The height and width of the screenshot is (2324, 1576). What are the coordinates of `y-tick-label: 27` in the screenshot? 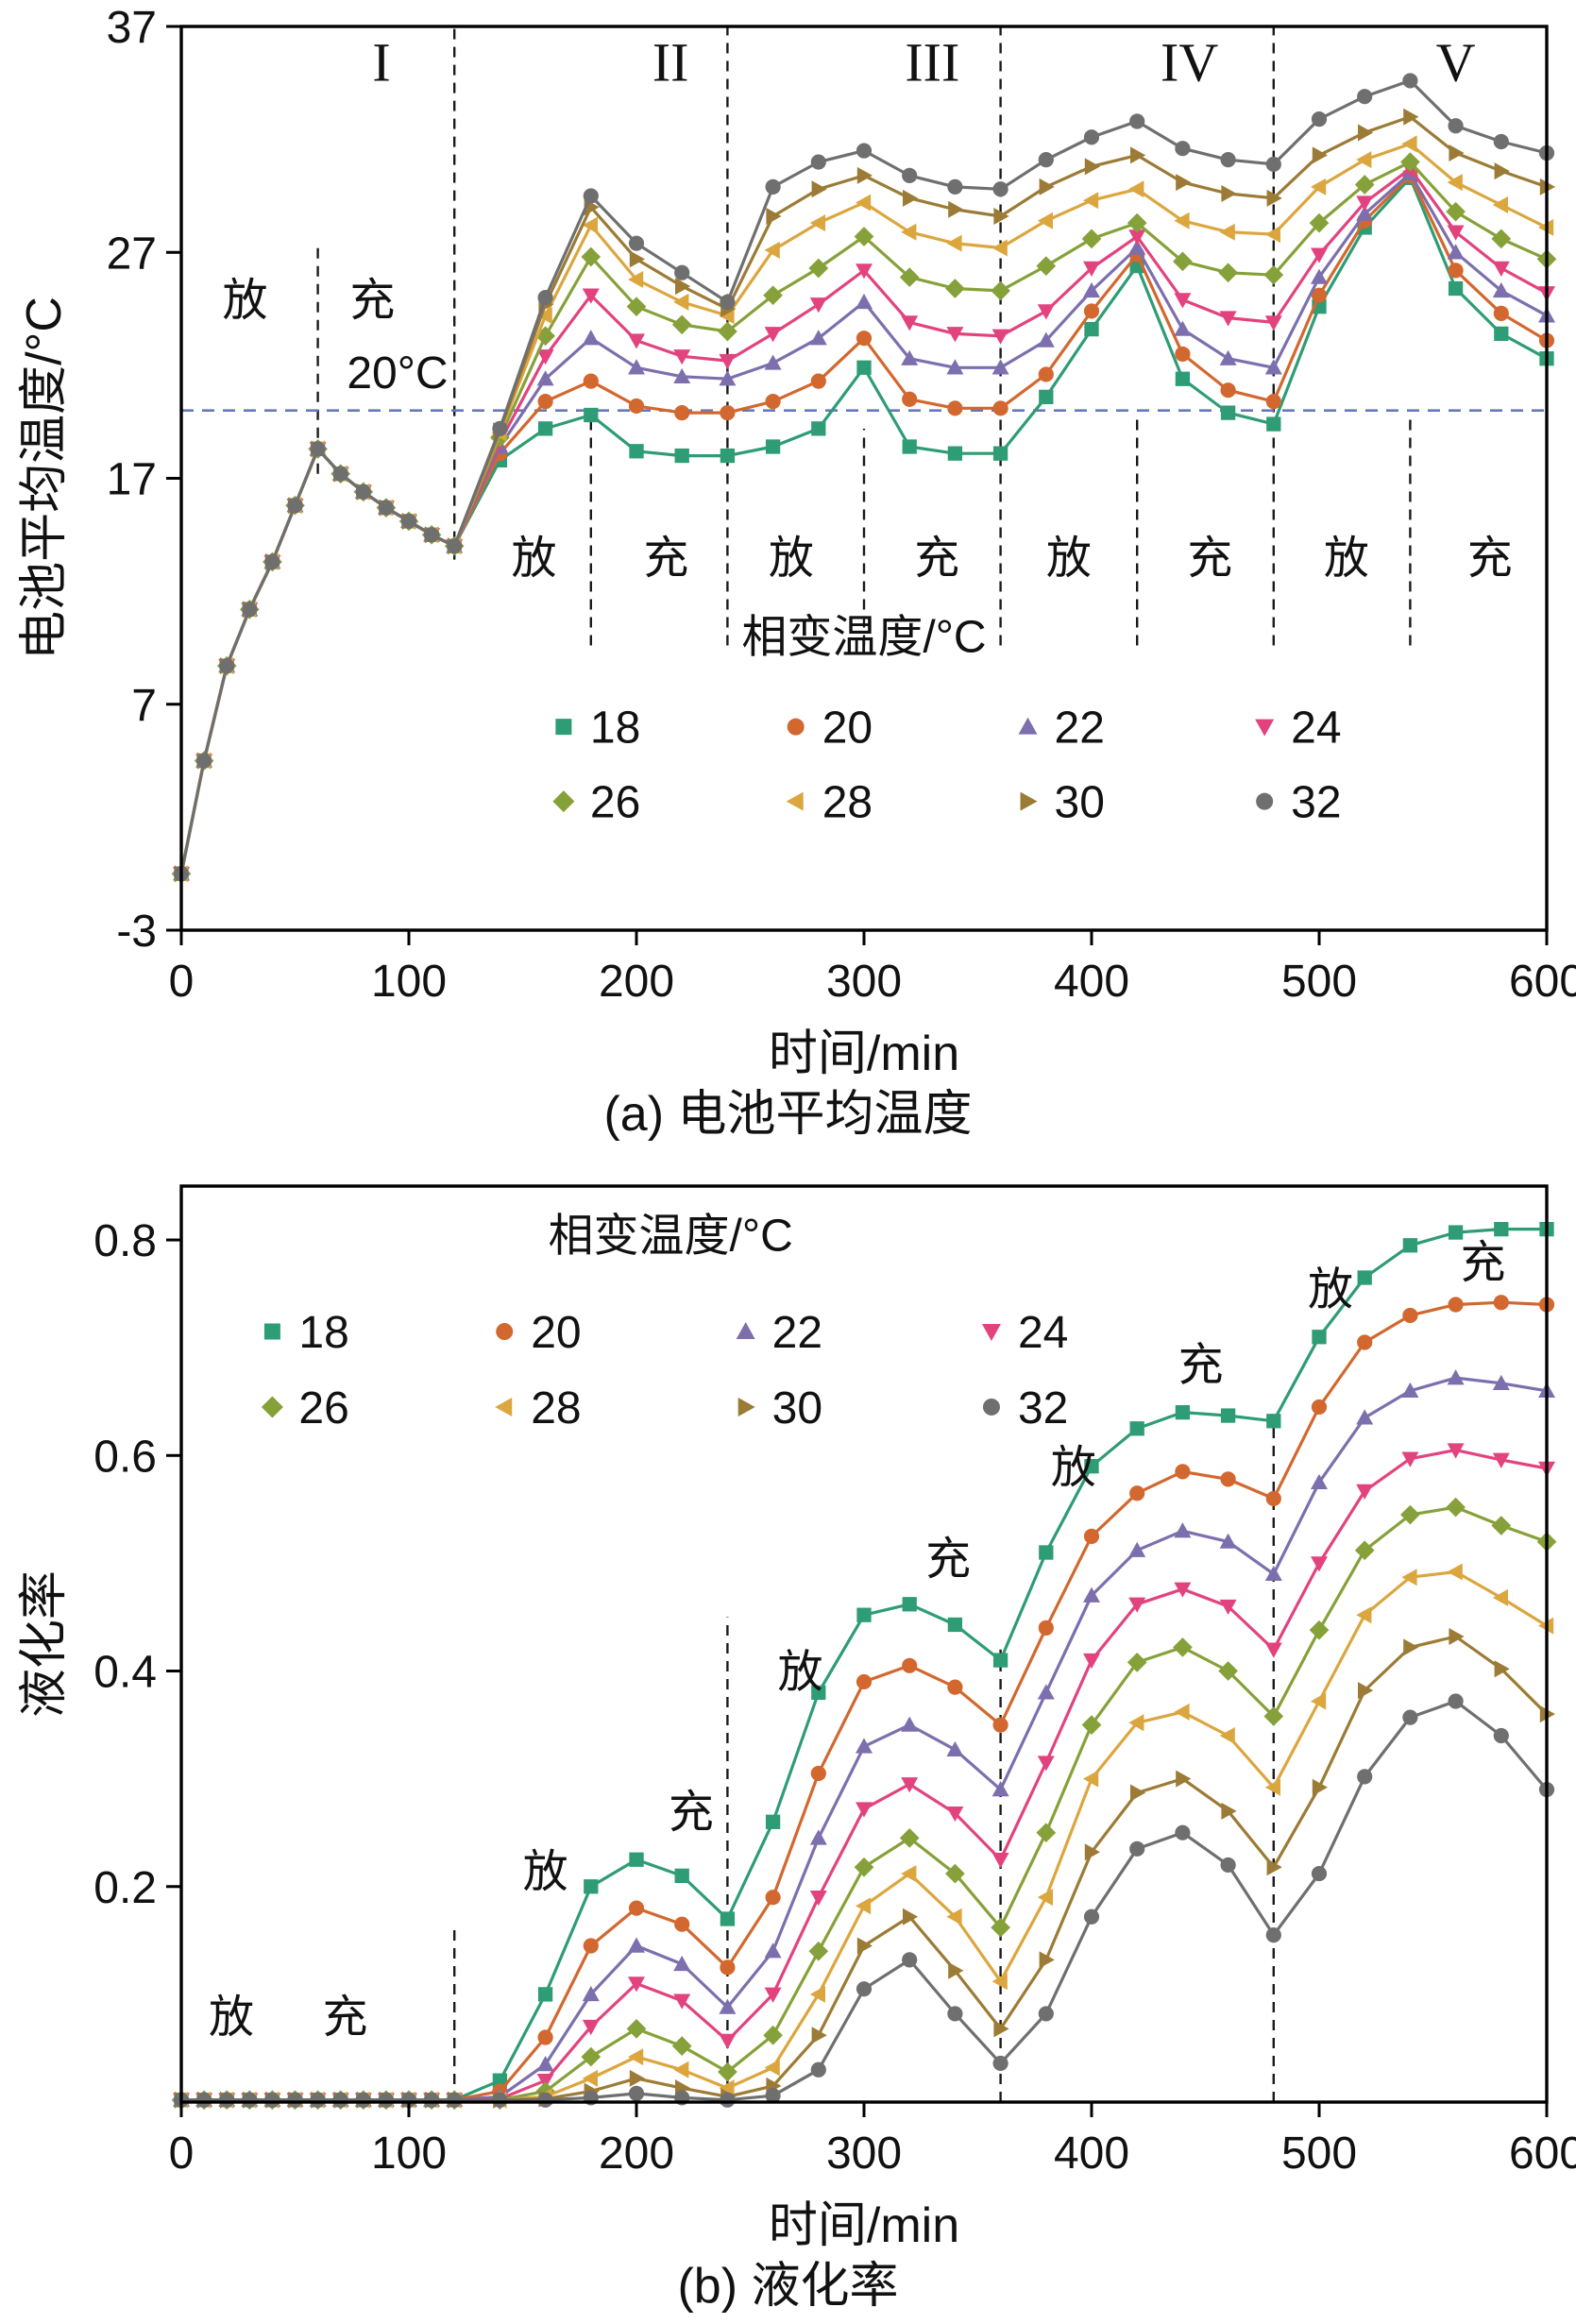 It's located at (132, 254).